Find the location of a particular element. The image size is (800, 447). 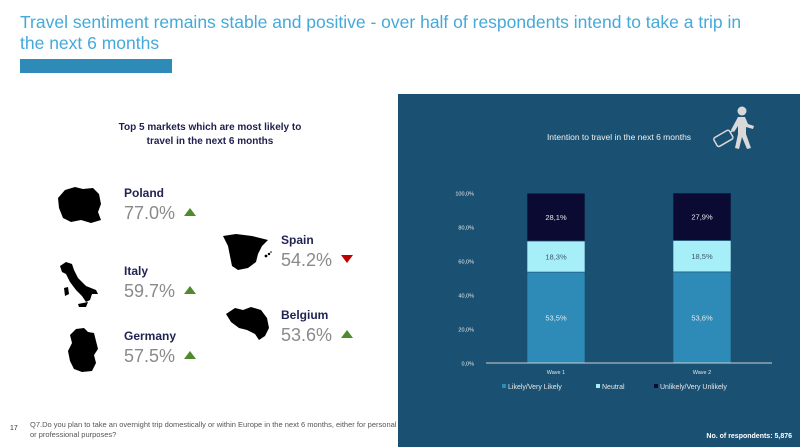

bar-data-label: 18,3% is located at coordinates (556, 256).